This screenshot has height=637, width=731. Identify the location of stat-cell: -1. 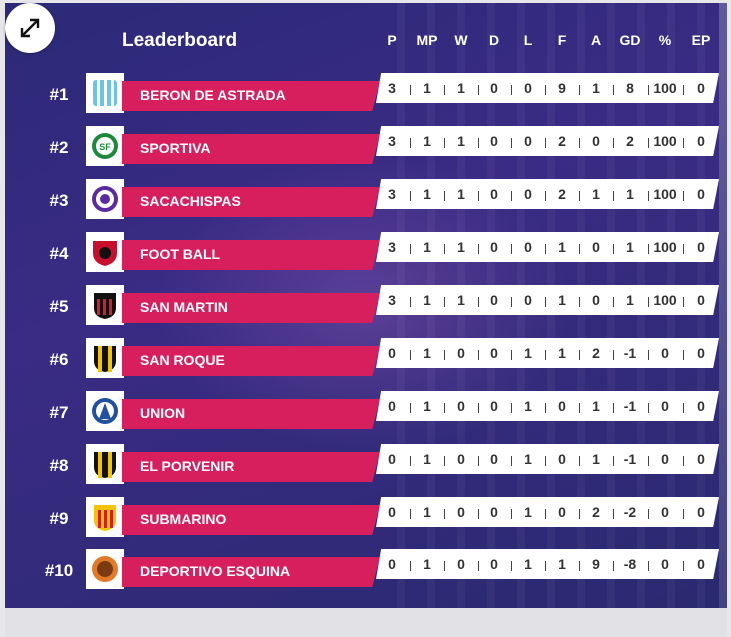
(630, 459).